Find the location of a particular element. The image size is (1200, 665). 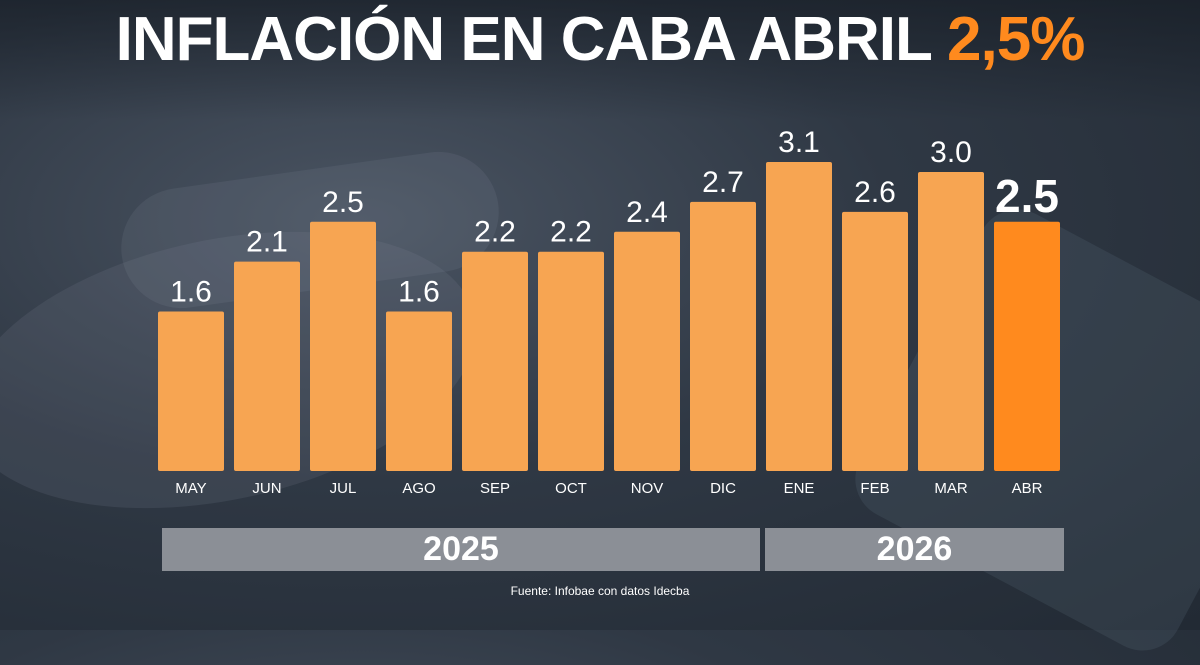

title-highlight: 2,5% is located at coordinates (1016, 39).